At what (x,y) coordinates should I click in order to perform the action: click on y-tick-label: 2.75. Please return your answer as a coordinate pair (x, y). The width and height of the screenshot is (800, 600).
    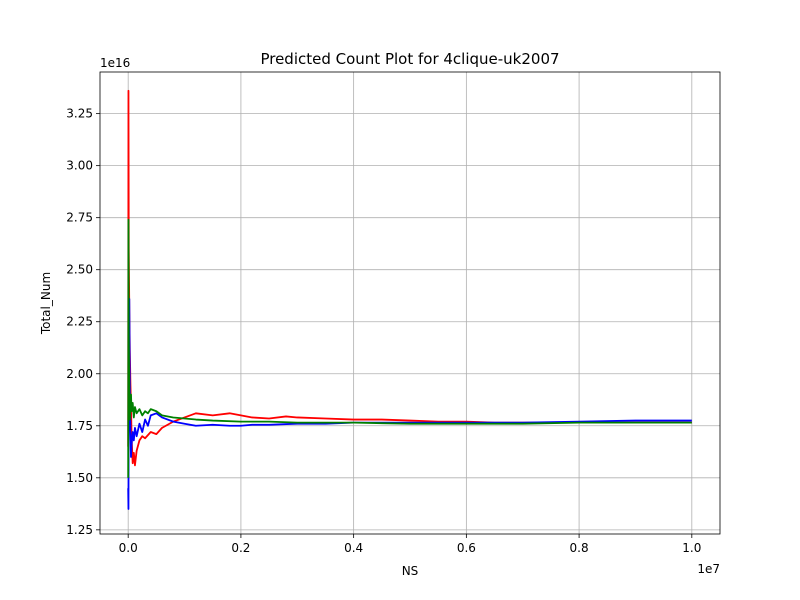
    Looking at the image, I should click on (79, 218).